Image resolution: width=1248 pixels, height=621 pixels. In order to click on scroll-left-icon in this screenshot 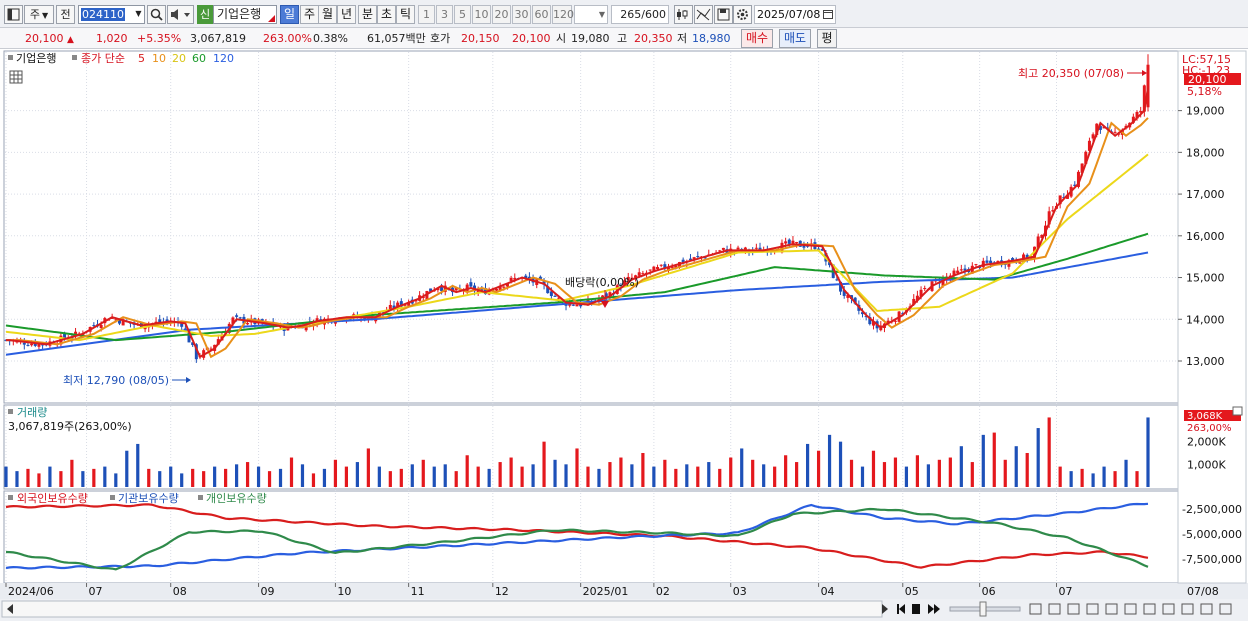, I will do `click(10, 609)`.